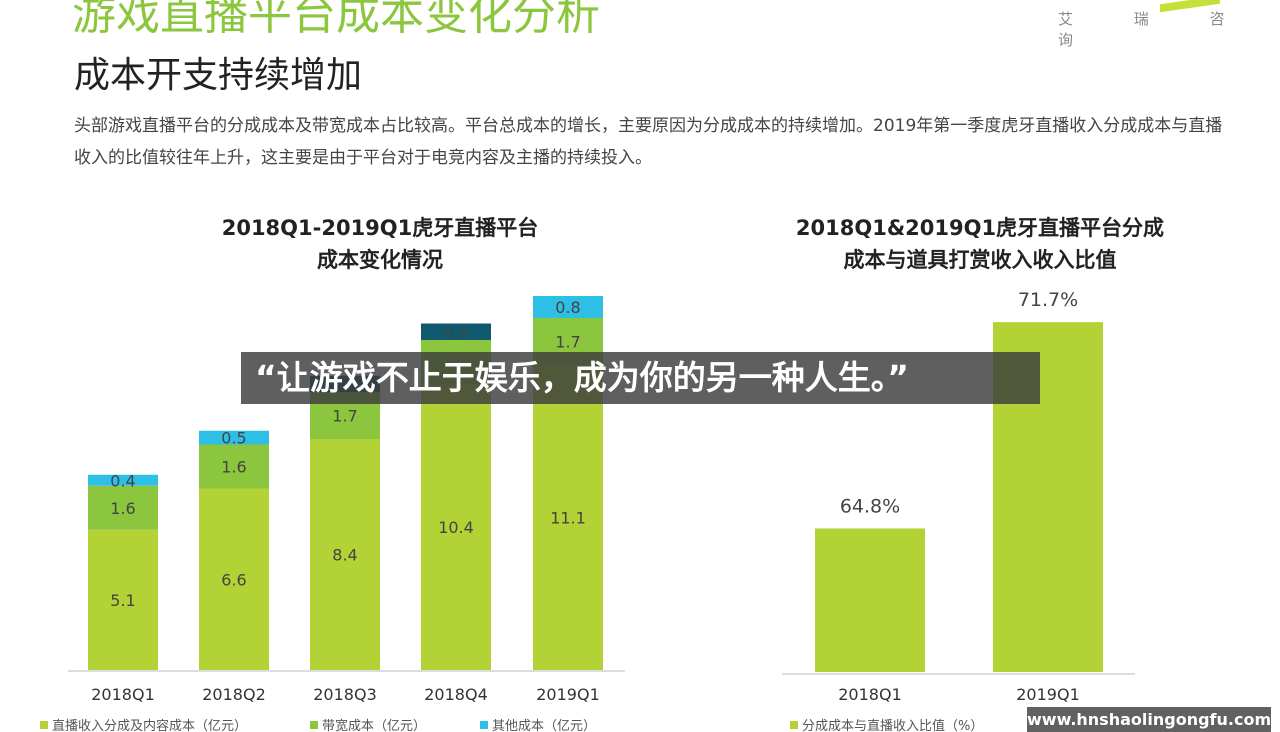 The height and width of the screenshot is (732, 1280). Describe the element at coordinates (870, 694) in the screenshot. I see `chart2-x-tick: 2018Q1` at that location.